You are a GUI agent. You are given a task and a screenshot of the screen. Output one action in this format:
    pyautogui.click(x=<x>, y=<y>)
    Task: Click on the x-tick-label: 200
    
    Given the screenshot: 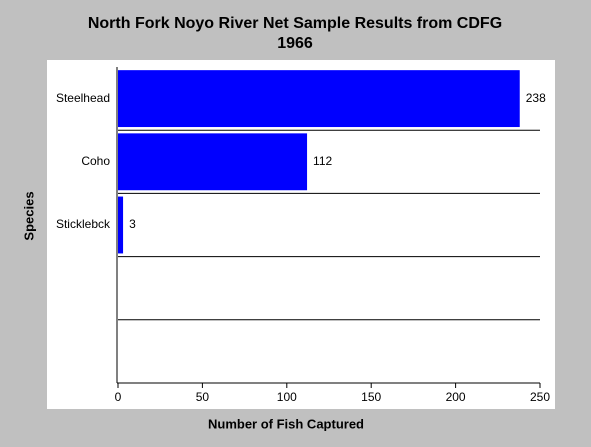 What is the action you would take?
    pyautogui.click(x=456, y=397)
    